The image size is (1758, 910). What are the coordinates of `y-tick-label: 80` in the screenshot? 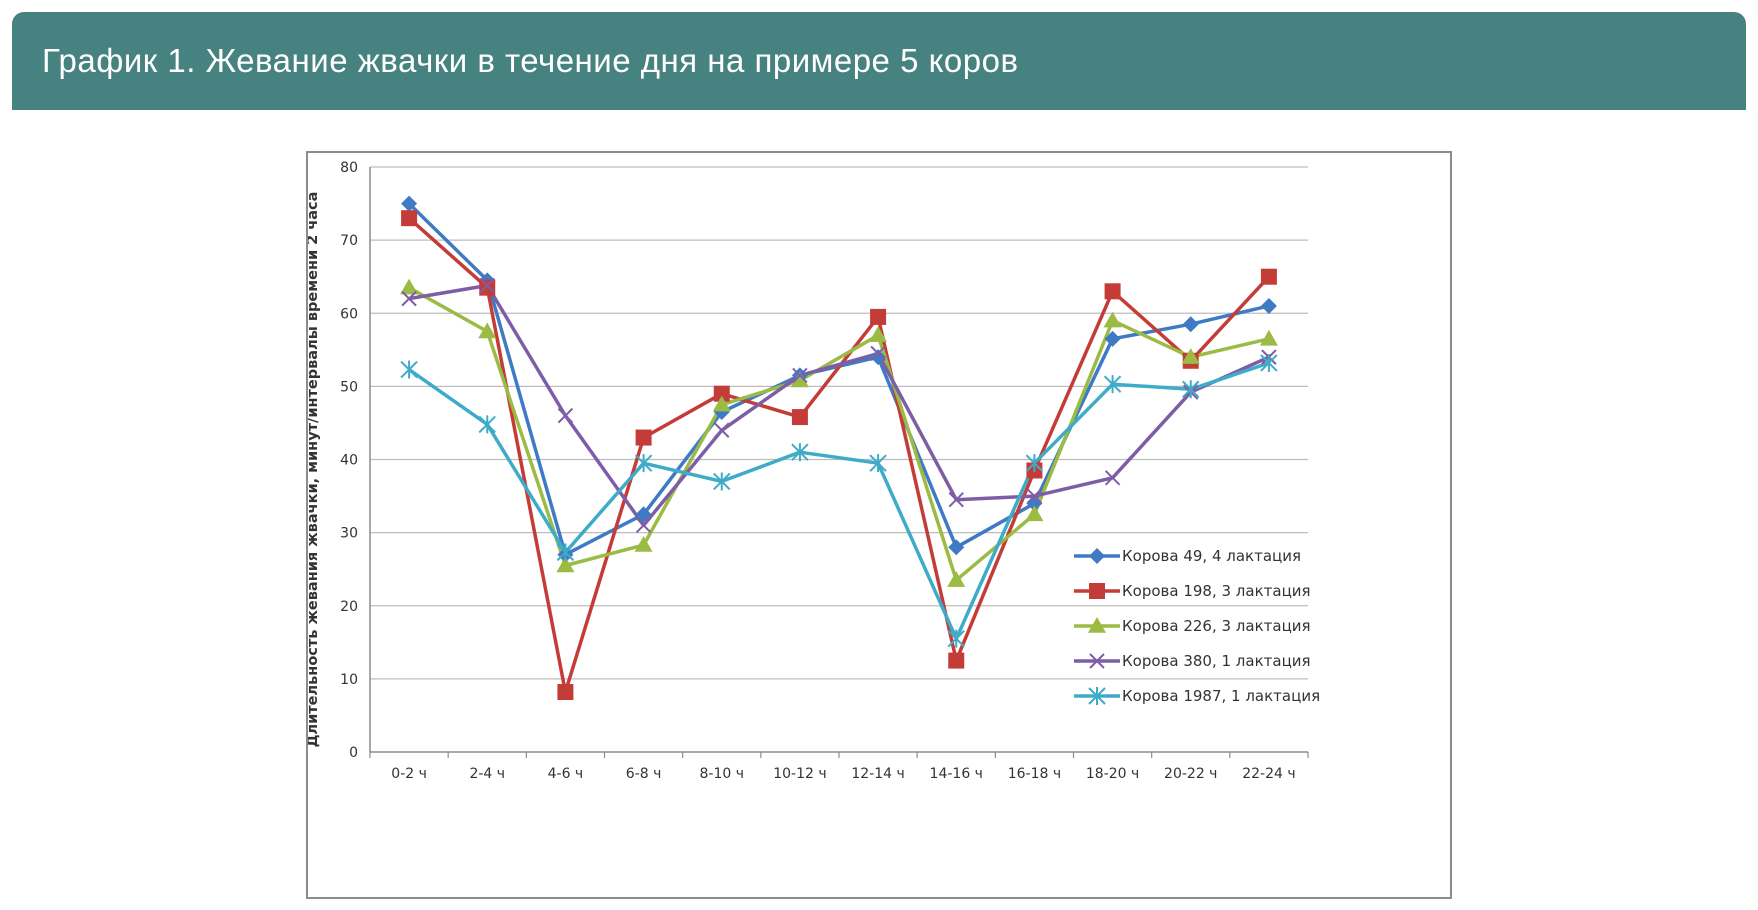 It's located at (349, 168).